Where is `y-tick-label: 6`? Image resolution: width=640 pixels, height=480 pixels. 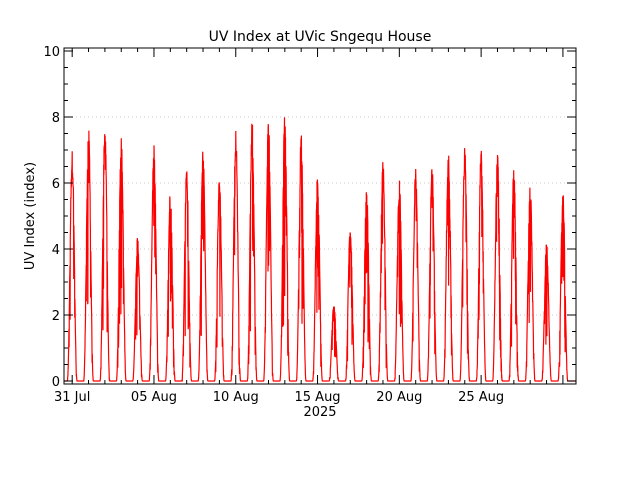 y-tick-label: 6 is located at coordinates (56, 184).